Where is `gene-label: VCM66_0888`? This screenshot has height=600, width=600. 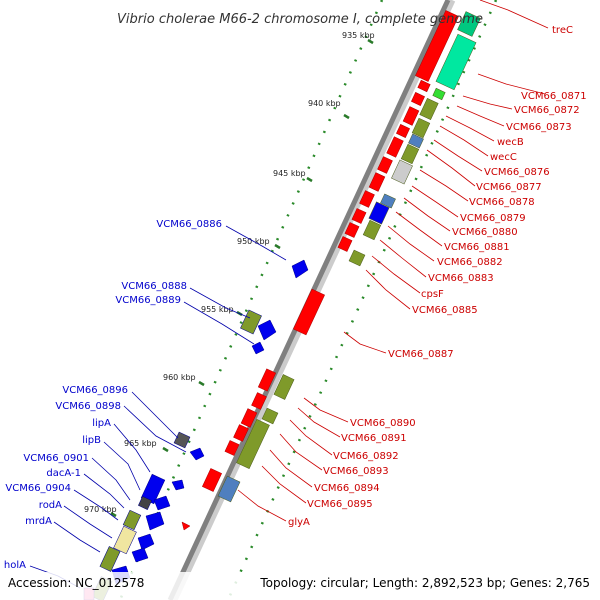 gene-label: VCM66_0888 is located at coordinates (154, 286).